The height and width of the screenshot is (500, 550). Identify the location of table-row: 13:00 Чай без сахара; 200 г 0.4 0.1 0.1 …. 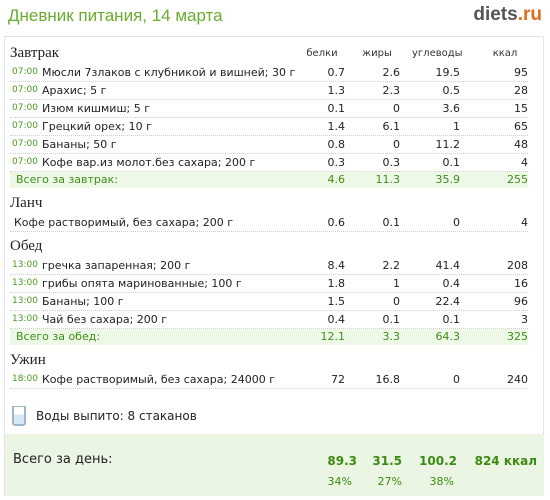
(269, 320).